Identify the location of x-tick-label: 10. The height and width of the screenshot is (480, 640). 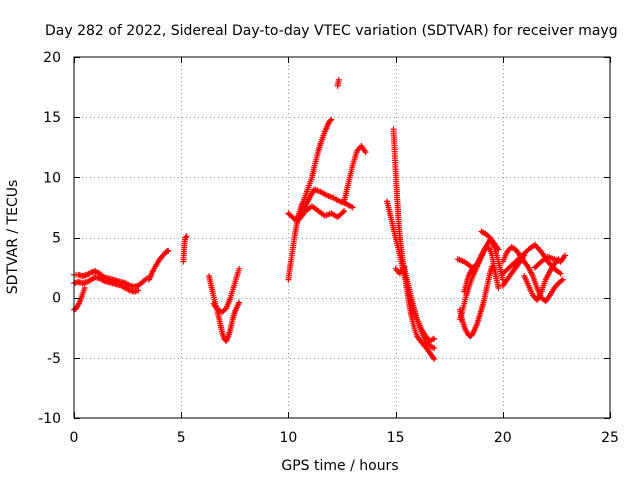
(288, 438).